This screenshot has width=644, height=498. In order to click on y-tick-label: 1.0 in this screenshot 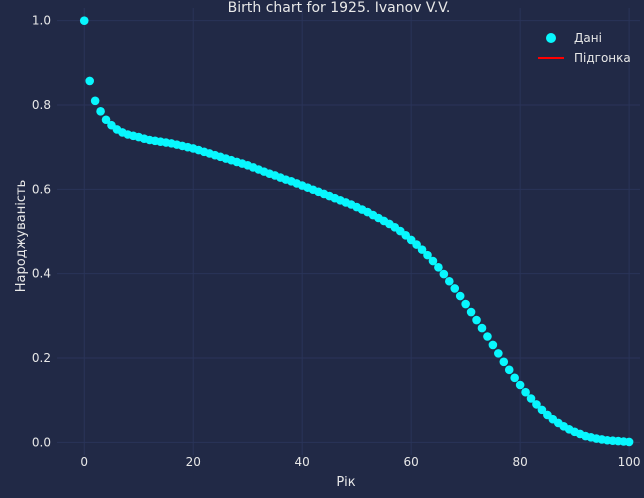, I will do `click(41, 21)`.